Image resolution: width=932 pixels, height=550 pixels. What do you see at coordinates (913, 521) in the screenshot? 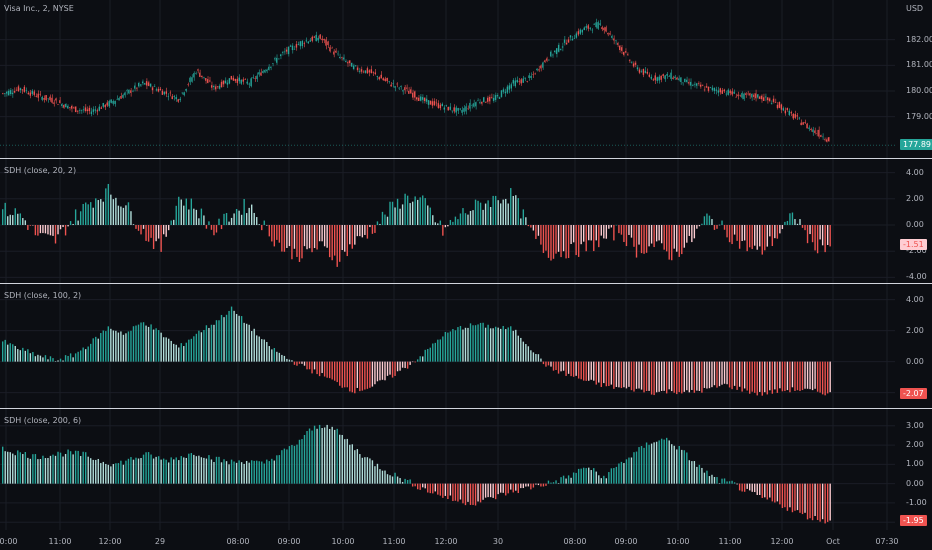
I see `indicator-last-value-tag: -1.95` at bounding box center [913, 521].